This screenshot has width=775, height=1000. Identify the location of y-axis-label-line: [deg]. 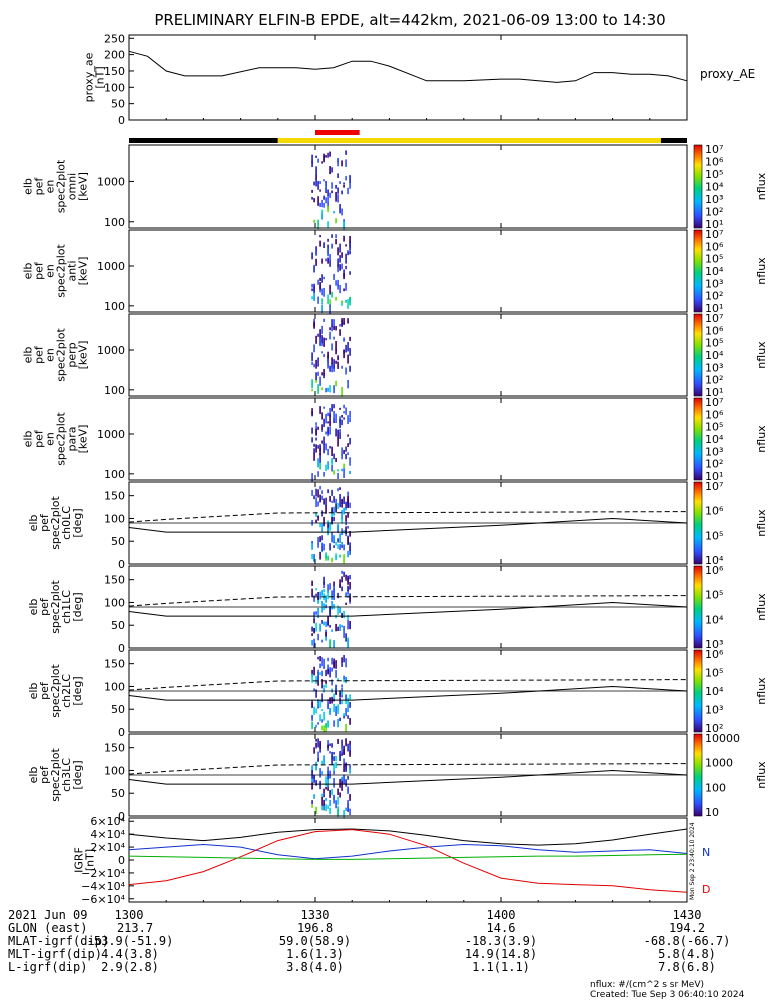
(77, 690).